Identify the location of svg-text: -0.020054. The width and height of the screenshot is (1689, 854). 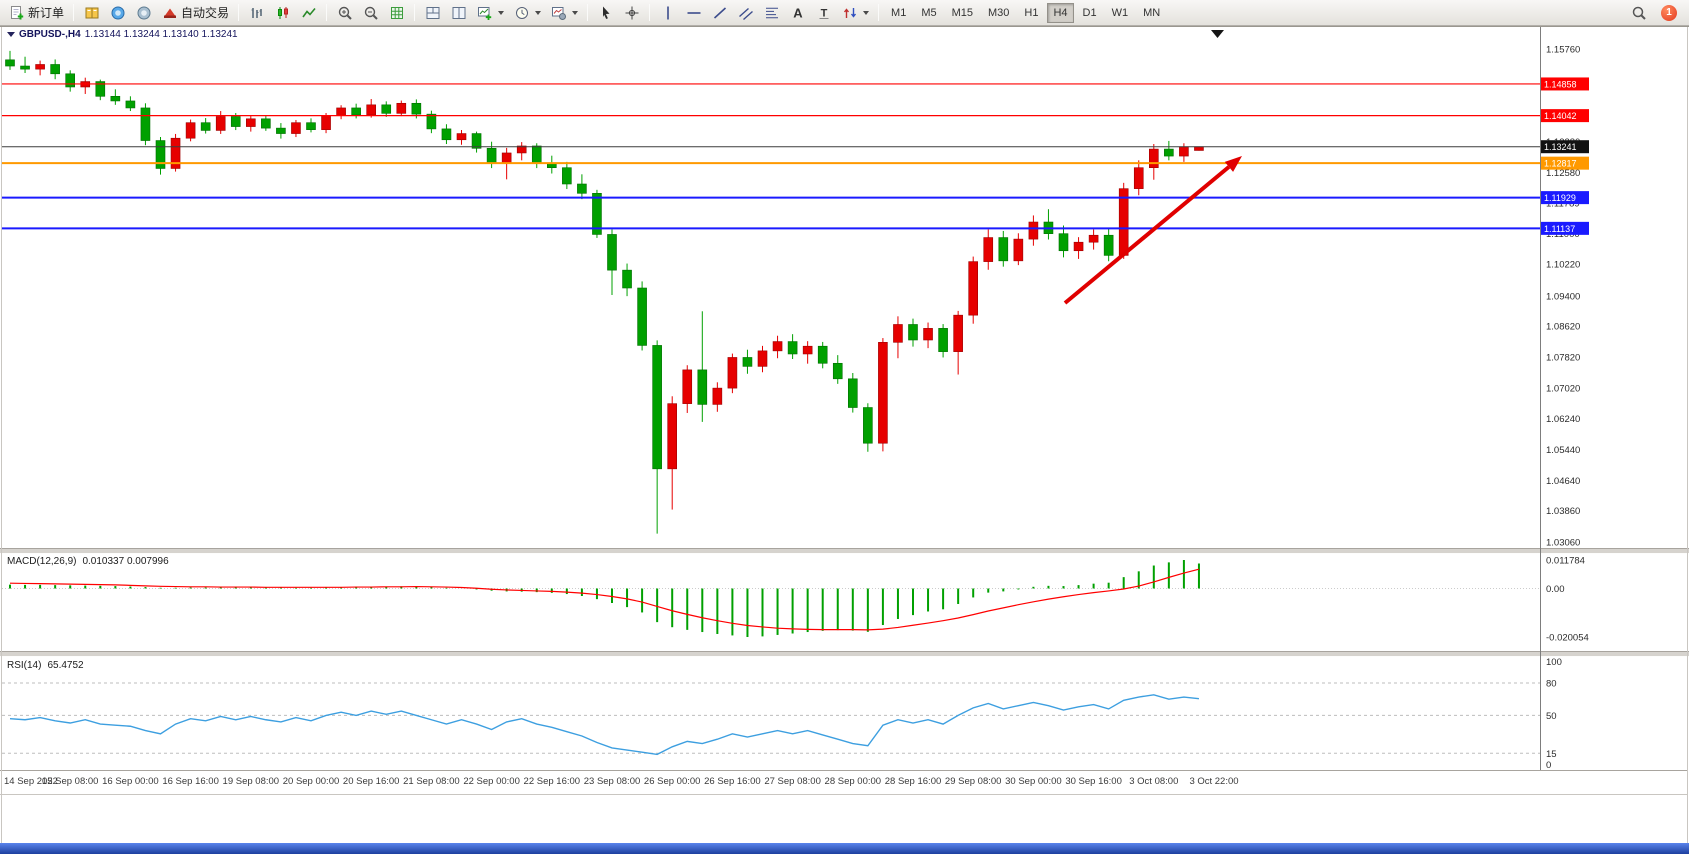
(1567, 638).